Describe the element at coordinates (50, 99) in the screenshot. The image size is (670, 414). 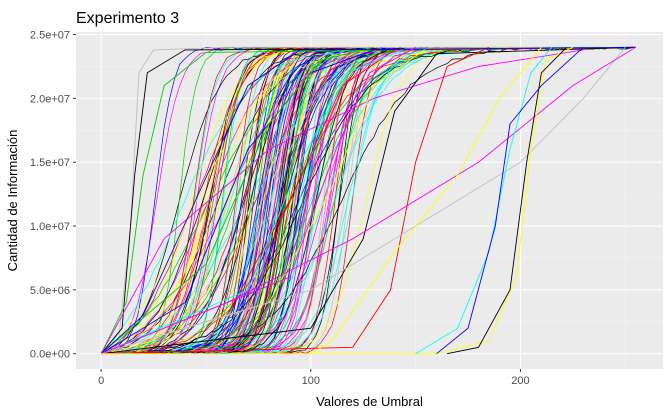
I see `y-tick-label: 2.0e+07` at that location.